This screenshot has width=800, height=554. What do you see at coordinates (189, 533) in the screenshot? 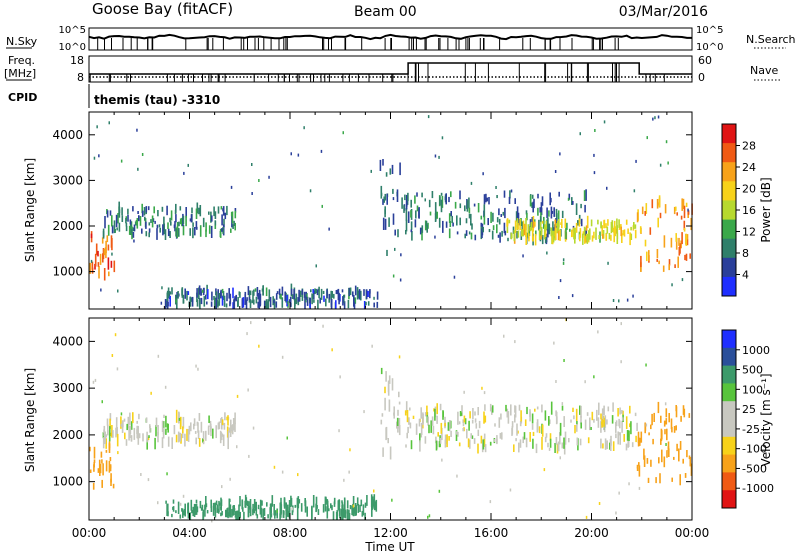
I see `time-tick-label: 04:00` at bounding box center [189, 533].